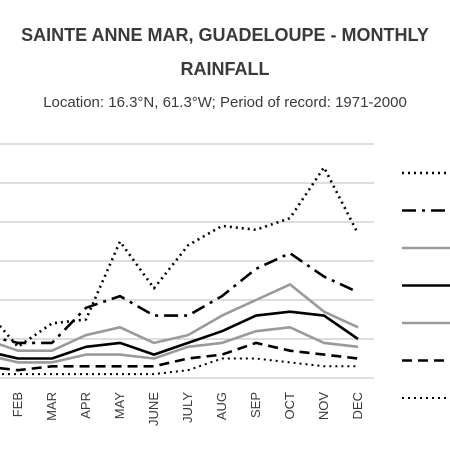 The height and width of the screenshot is (450, 450). Describe the element at coordinates (17, 404) in the screenshot. I see `x-tick-label: FEB` at that location.